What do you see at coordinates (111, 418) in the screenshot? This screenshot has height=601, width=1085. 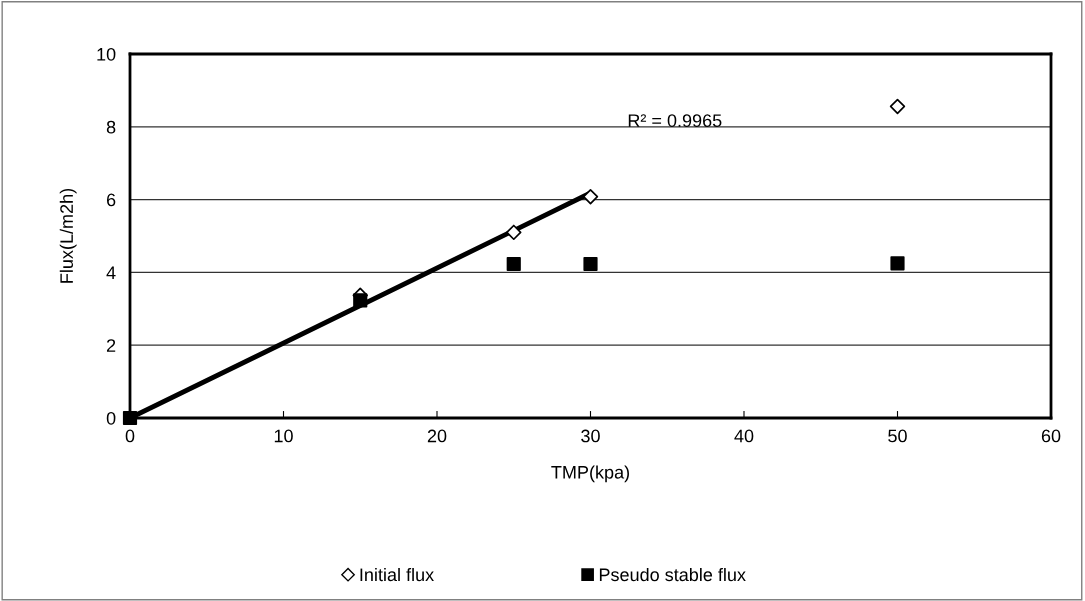 I see `y-tick-label: 0` at bounding box center [111, 418].